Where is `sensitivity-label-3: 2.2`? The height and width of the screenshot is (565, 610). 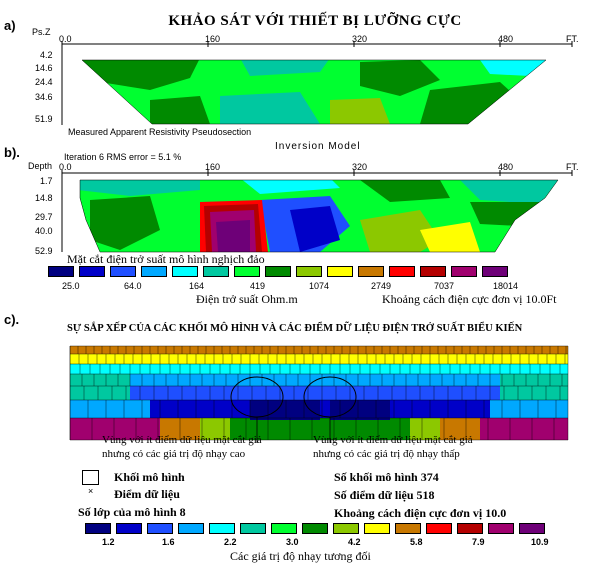 sensitivity-label-3: 2.2 is located at coordinates (230, 542).